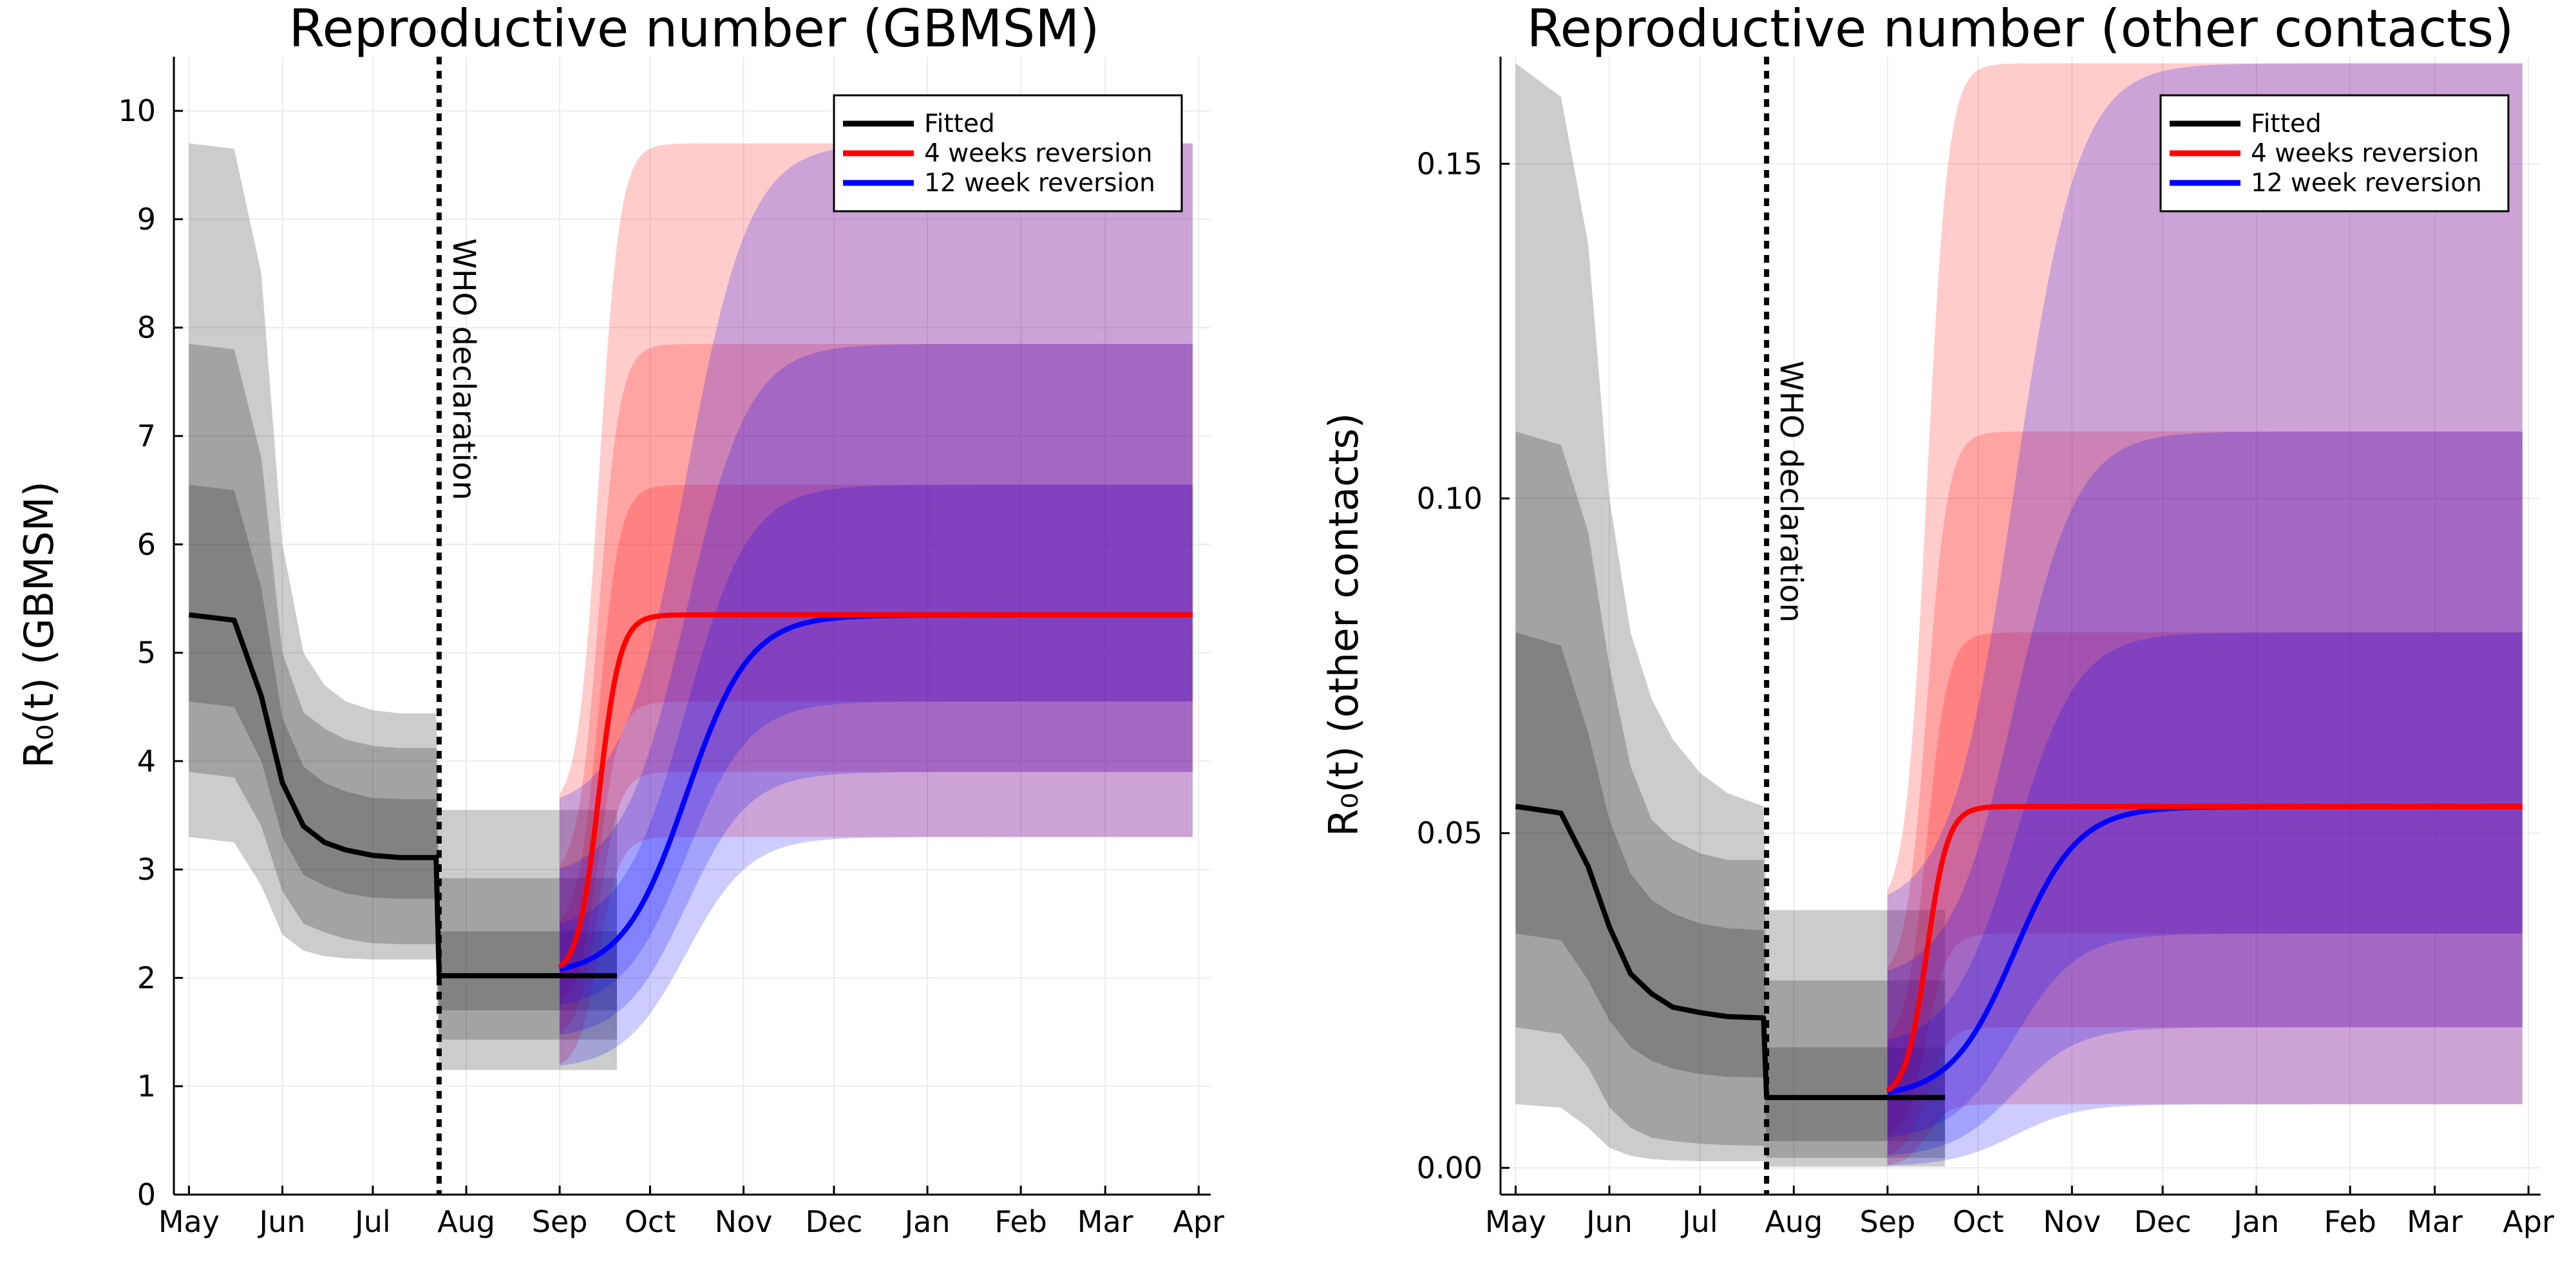 Image resolution: width=2576 pixels, height=1288 pixels. I want to click on y-tick-label: 0, so click(147, 1194).